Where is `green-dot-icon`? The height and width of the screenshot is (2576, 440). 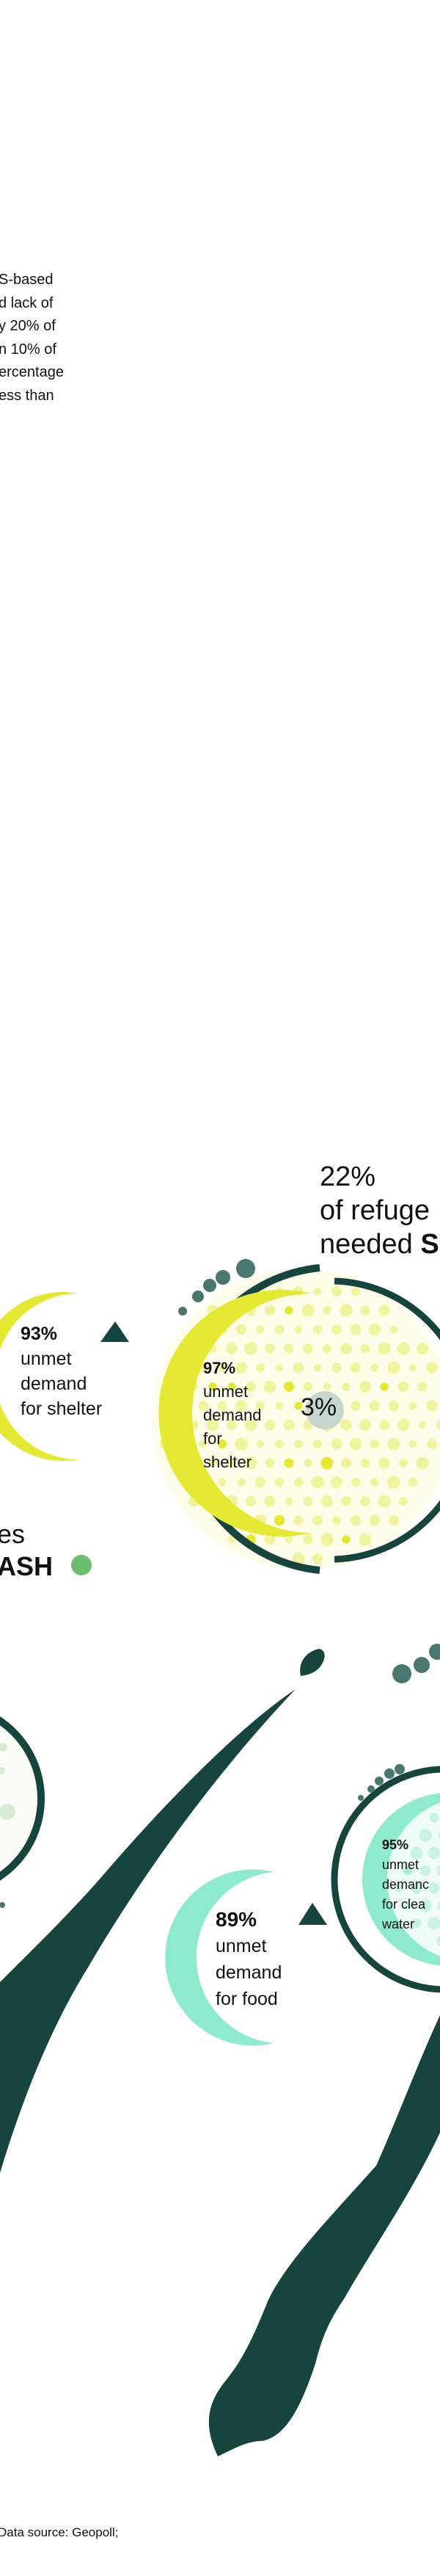 green-dot-icon is located at coordinates (81, 1565).